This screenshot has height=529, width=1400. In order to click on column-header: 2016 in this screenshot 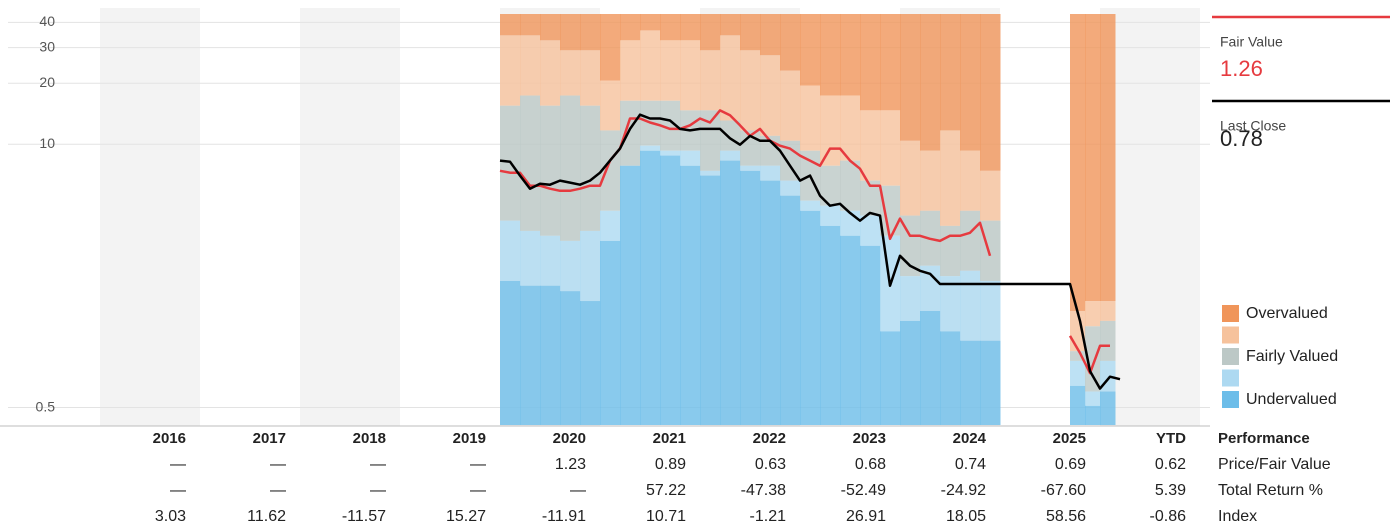, I will do `click(169, 438)`.